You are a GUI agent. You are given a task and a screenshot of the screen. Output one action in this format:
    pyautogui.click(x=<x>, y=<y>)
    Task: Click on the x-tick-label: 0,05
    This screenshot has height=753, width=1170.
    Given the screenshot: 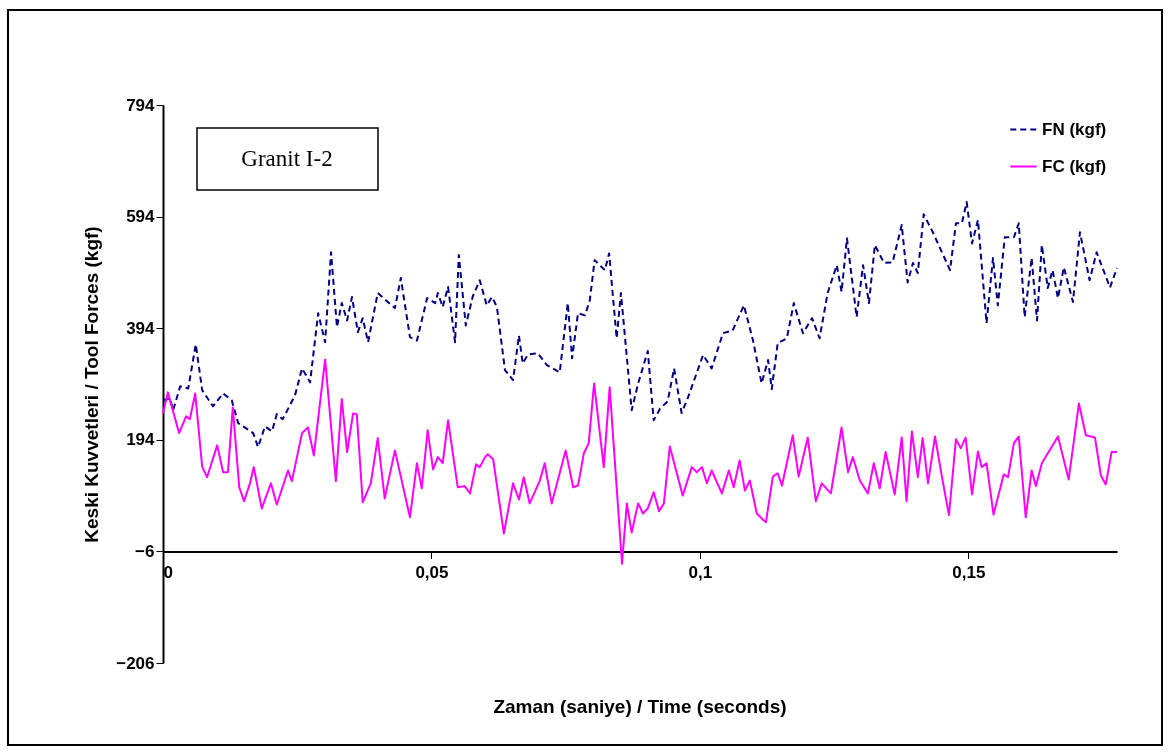 What is the action you would take?
    pyautogui.click(x=432, y=572)
    